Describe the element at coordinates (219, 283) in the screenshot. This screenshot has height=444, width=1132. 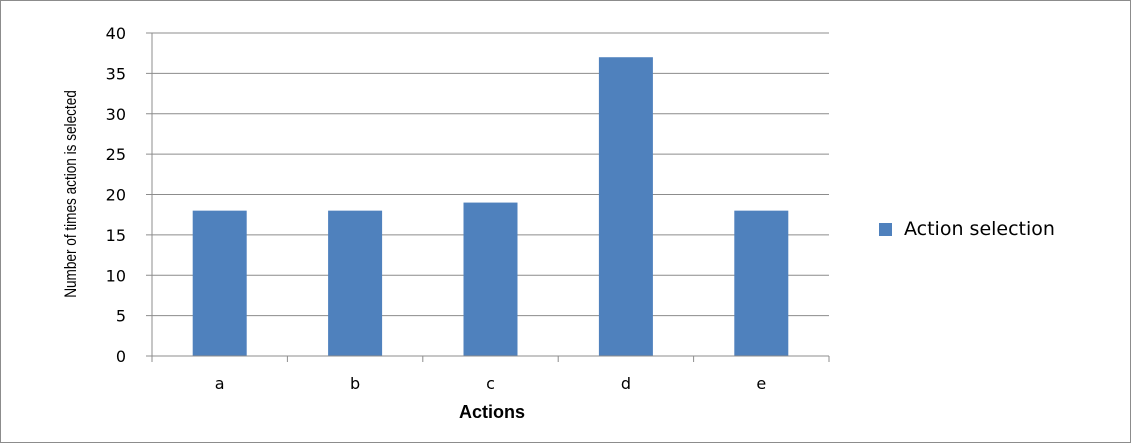
I see `bar-a` at that location.